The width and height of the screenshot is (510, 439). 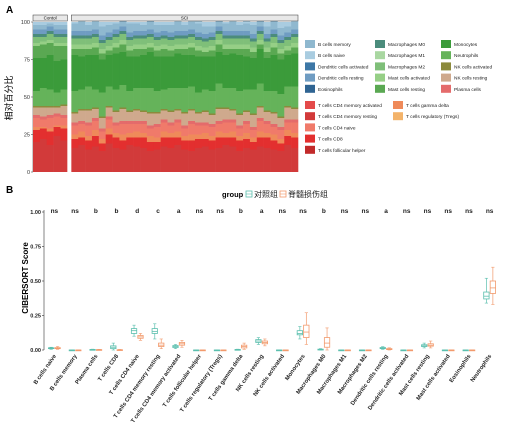 I want to click on x-tick-label: Dendritic cells activated, so click(x=388, y=382).